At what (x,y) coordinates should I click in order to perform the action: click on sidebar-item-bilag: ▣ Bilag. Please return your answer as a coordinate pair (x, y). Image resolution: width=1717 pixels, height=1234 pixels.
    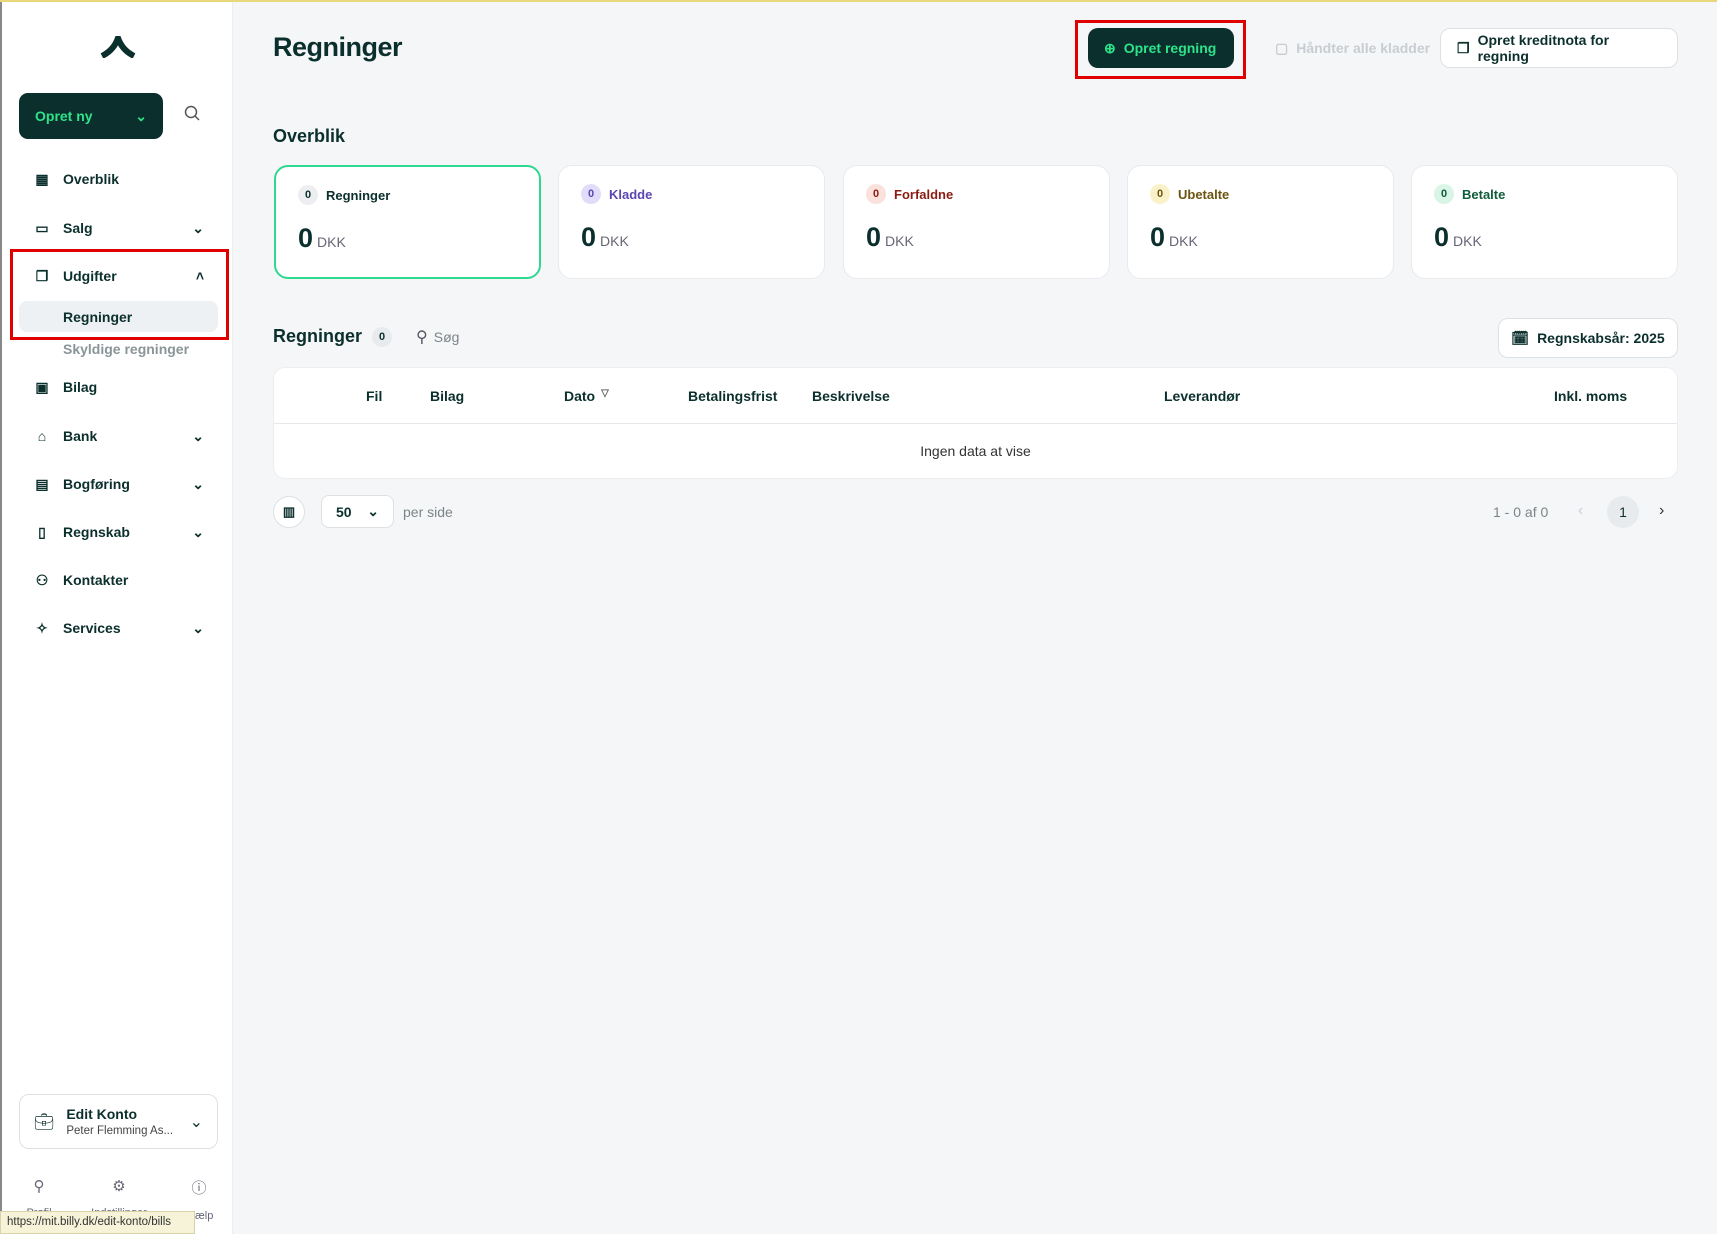
    Looking at the image, I should click on (119, 387).